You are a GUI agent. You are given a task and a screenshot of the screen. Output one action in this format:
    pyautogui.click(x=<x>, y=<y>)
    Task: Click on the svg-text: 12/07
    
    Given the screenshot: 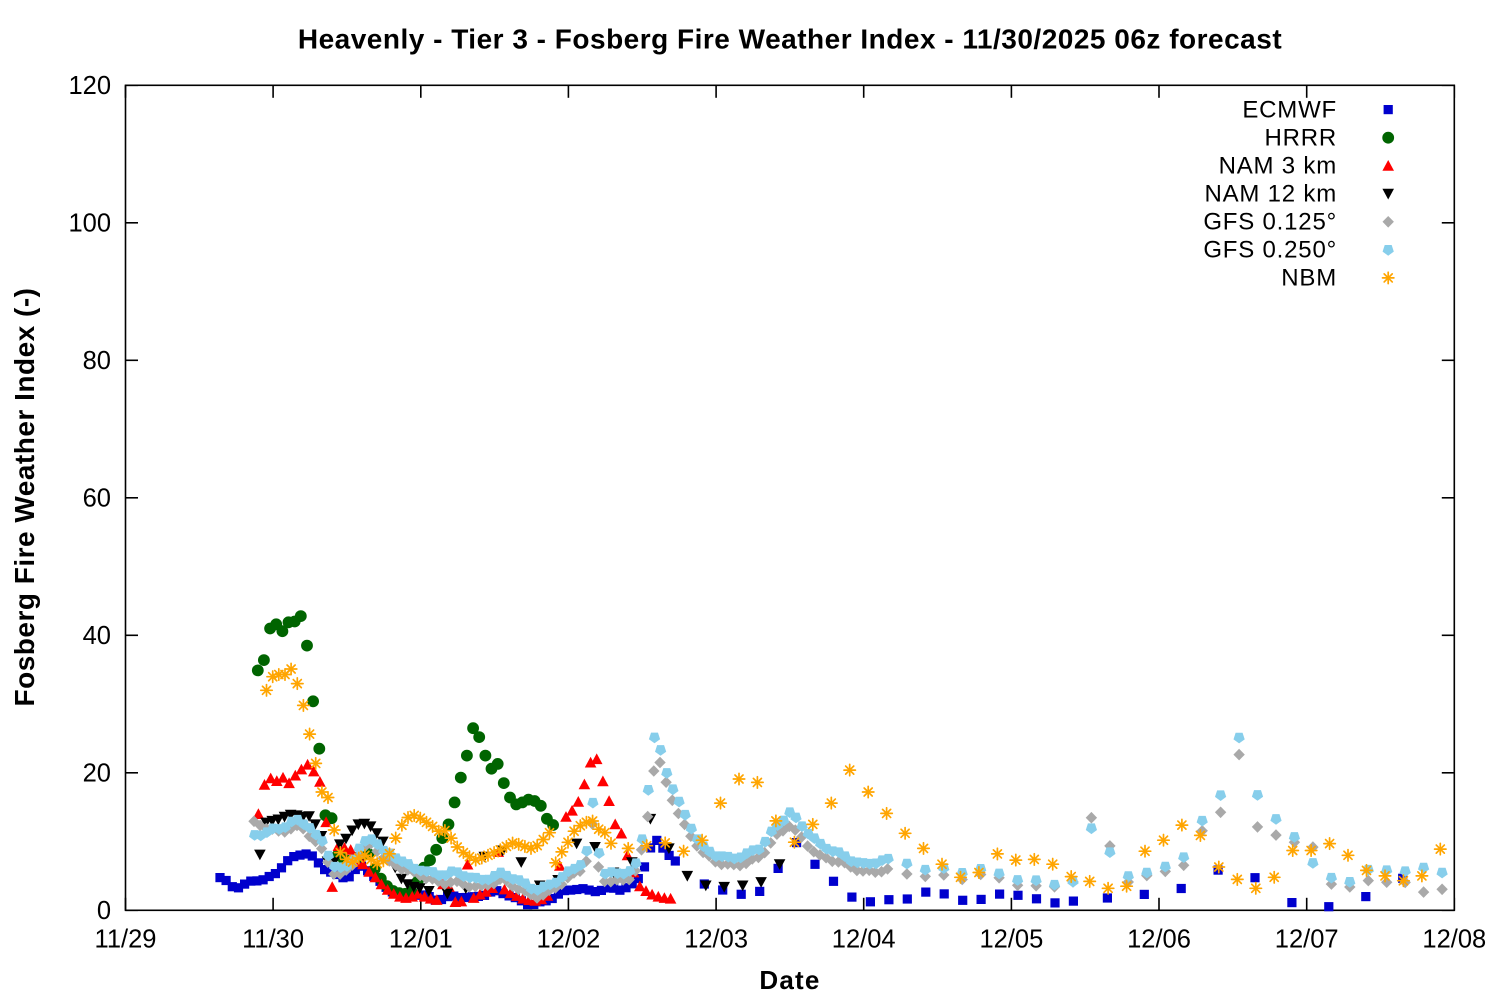 What is the action you would take?
    pyautogui.click(x=1307, y=940)
    